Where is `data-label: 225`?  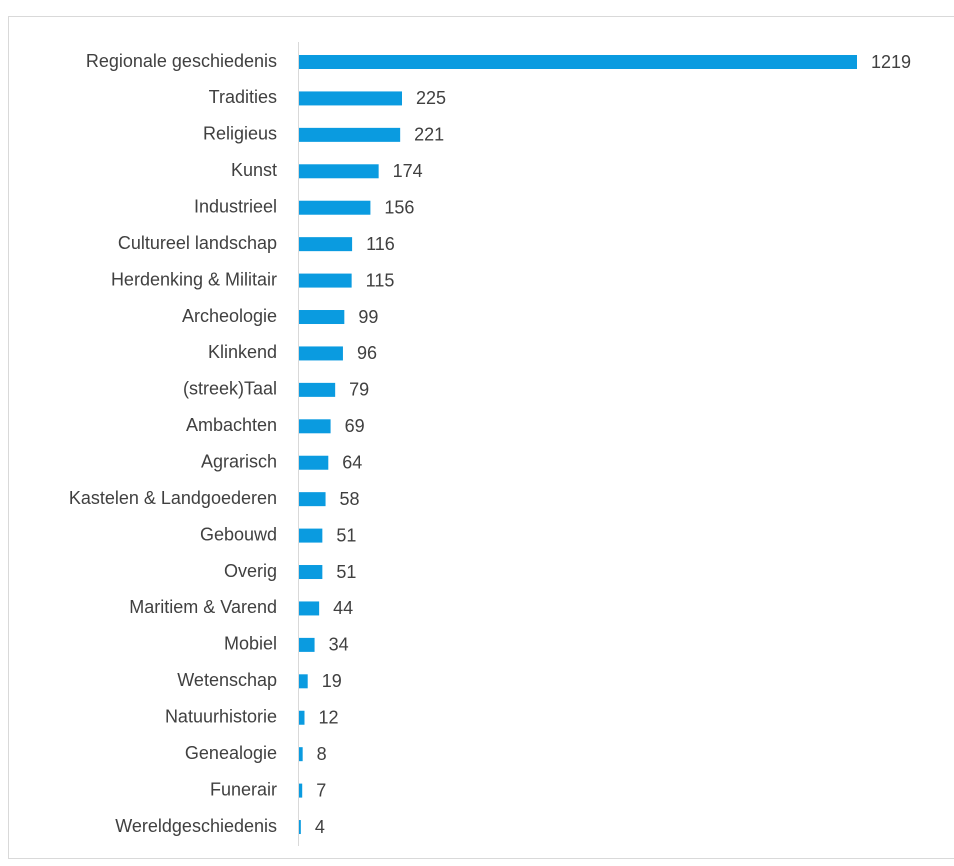 data-label: 225 is located at coordinates (431, 98).